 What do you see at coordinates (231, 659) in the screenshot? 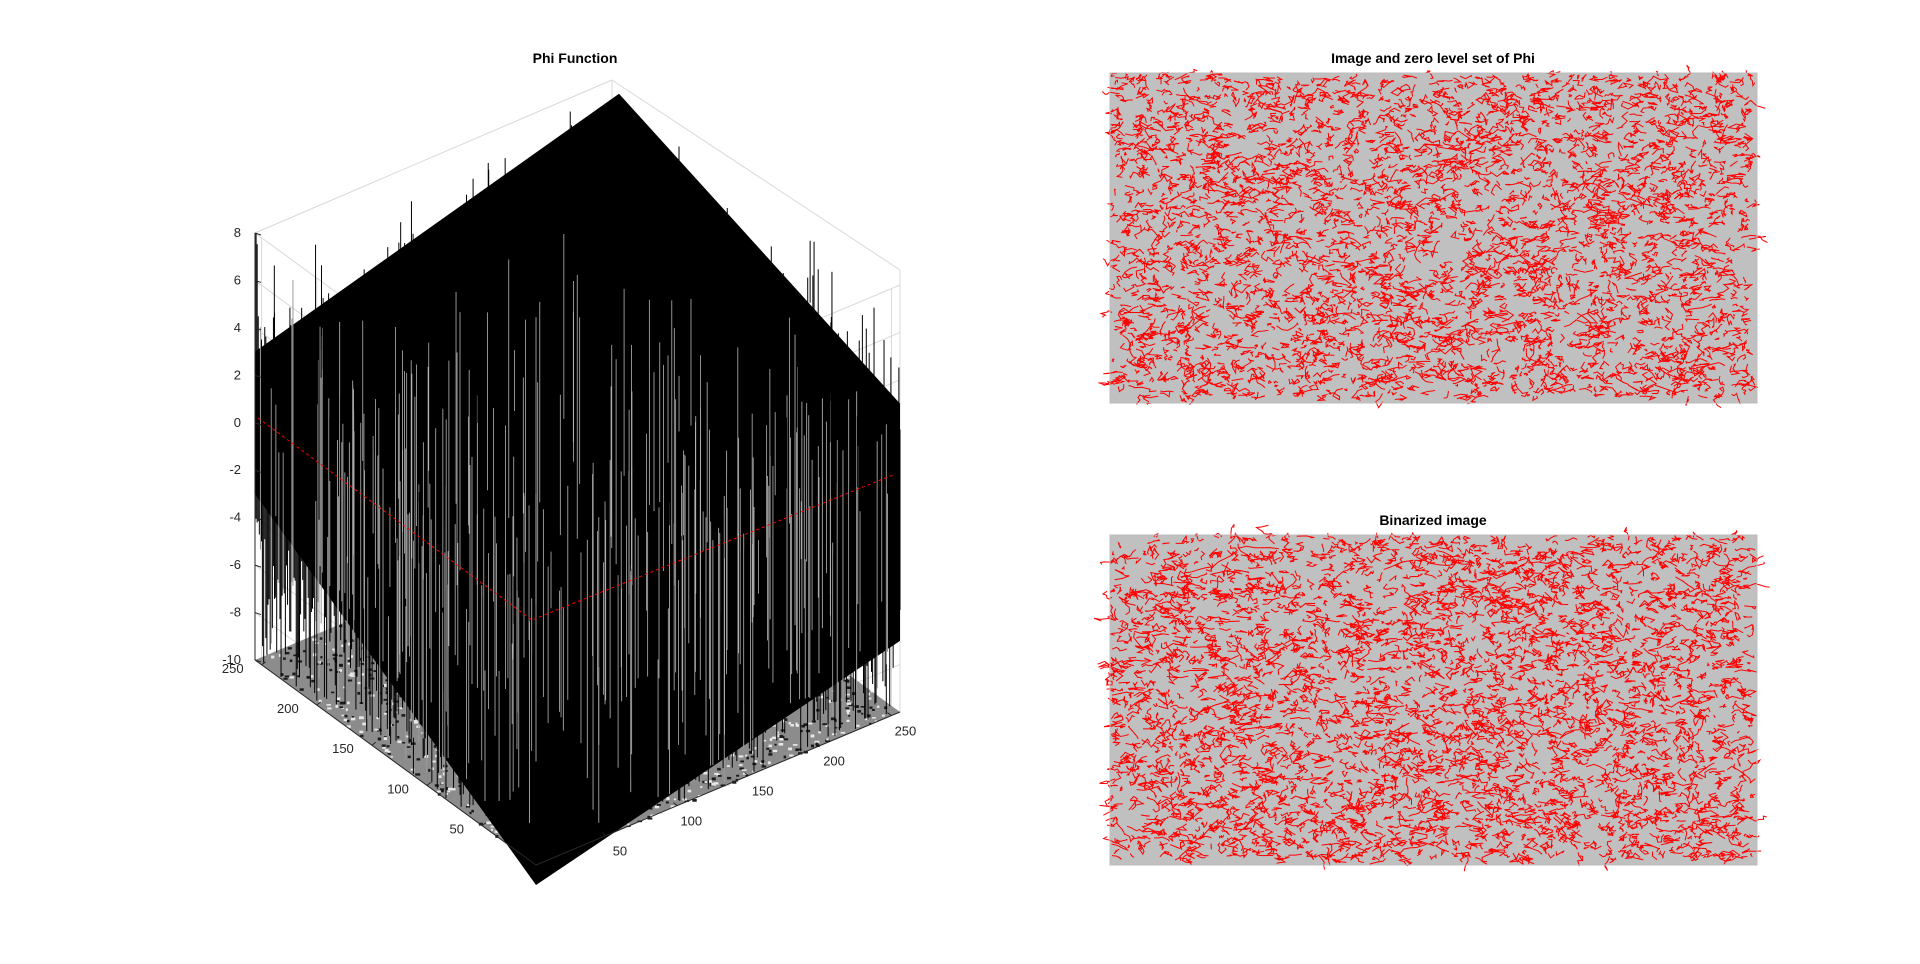
I see `z-tick-label: -10` at bounding box center [231, 659].